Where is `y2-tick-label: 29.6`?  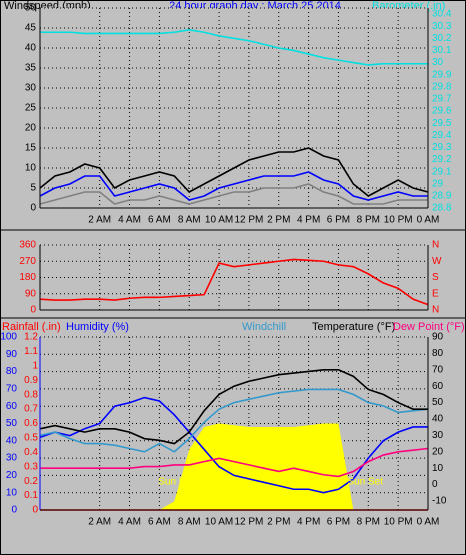 y2-tick-label: 29.6 is located at coordinates (442, 111).